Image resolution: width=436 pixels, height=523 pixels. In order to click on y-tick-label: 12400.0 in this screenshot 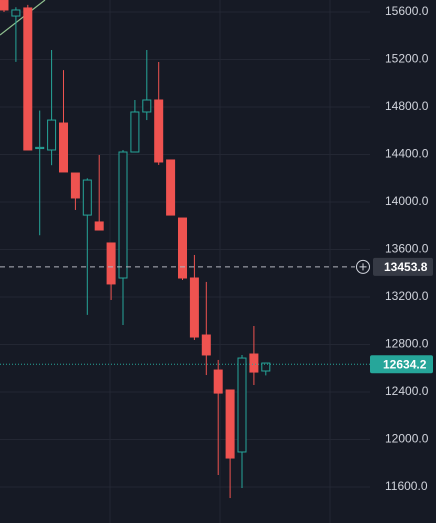, I will do `click(407, 391)`.